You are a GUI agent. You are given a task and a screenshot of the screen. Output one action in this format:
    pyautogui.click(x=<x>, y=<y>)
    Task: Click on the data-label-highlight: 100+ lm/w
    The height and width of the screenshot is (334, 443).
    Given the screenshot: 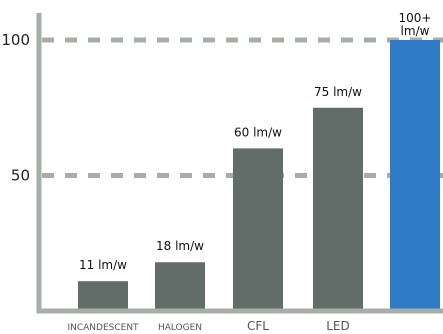 What is the action you would take?
    pyautogui.click(x=415, y=24)
    